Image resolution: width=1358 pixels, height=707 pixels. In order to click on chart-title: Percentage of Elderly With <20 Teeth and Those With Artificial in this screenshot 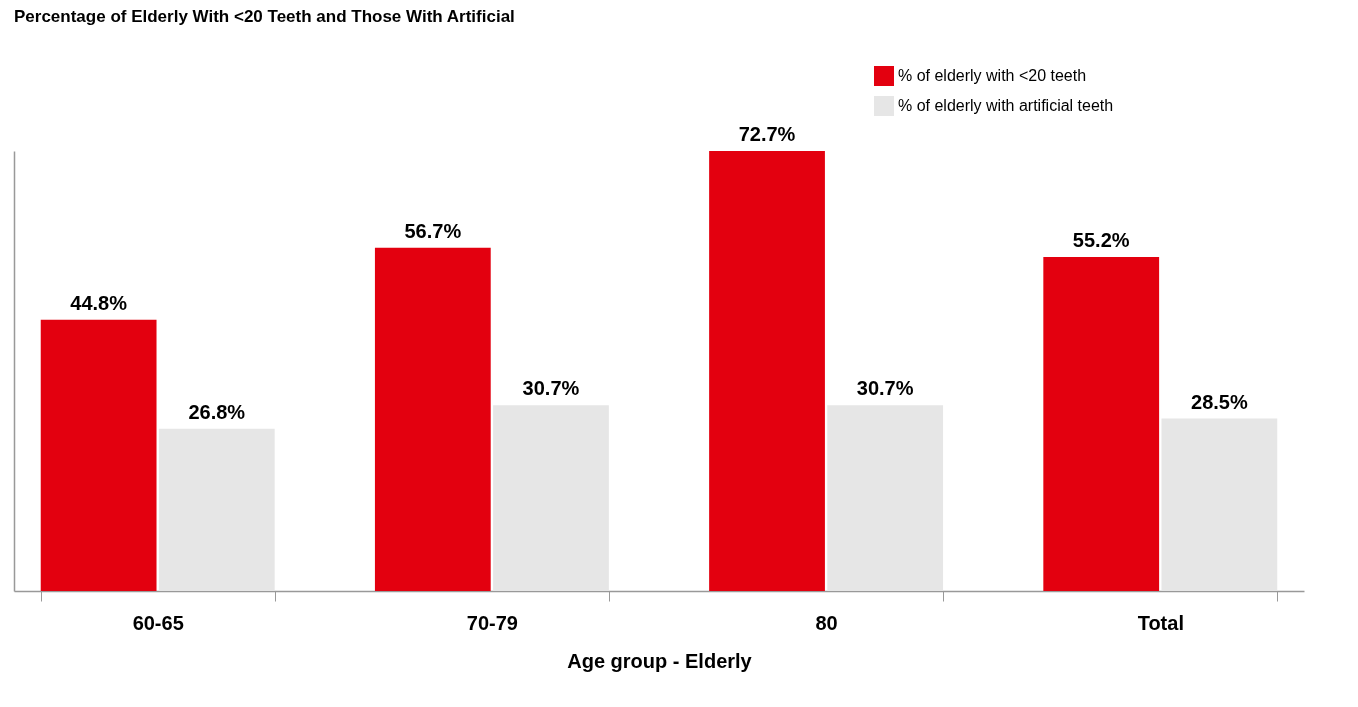, I will do `click(264, 16)`.